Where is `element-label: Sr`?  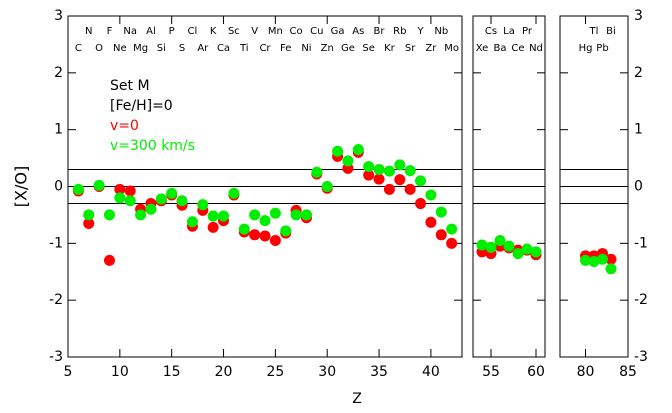
element-label: Sr is located at coordinates (410, 48).